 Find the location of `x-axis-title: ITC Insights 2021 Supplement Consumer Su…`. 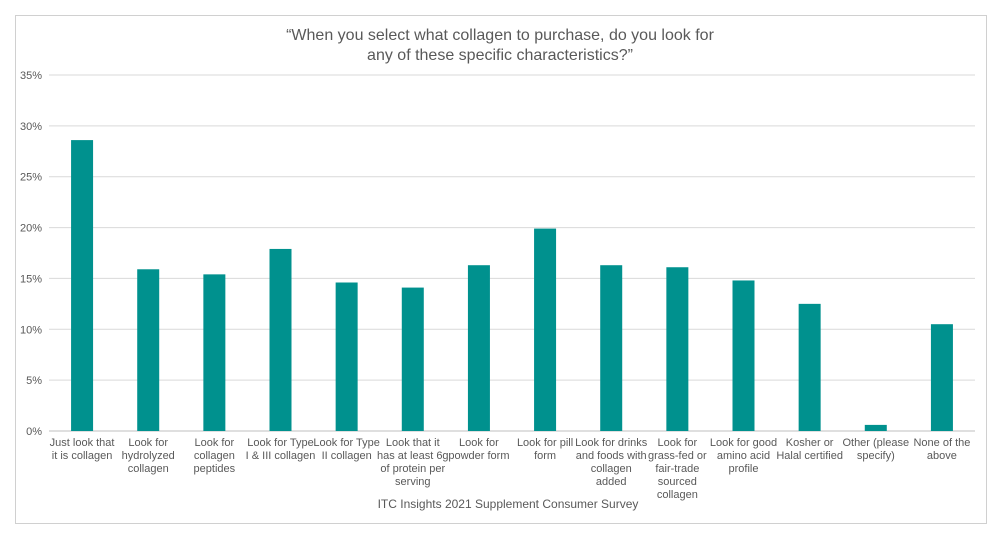

x-axis-title: ITC Insights 2021 Supplement Consumer Su… is located at coordinates (508, 504).